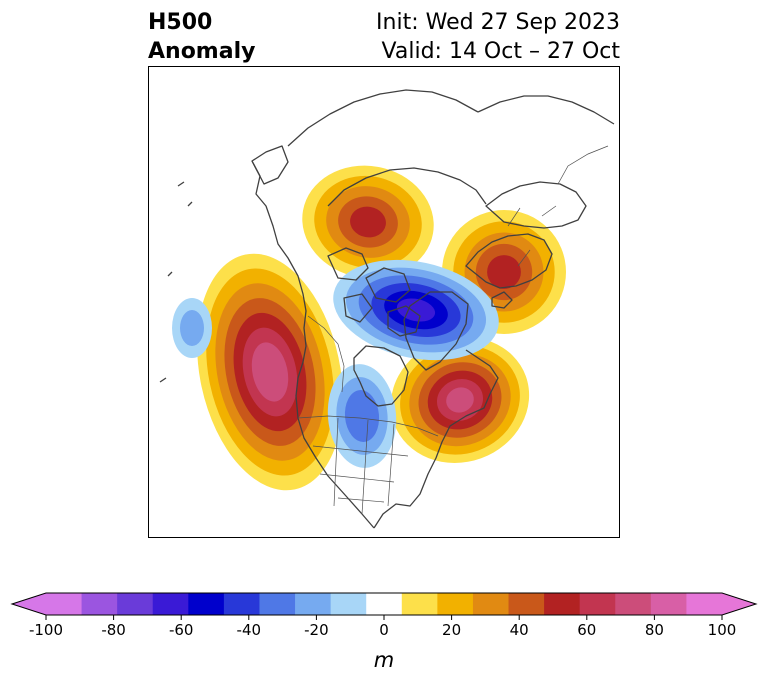 This screenshot has width=768, height=684. I want to click on colorbar-extend-min, so click(29, 604).